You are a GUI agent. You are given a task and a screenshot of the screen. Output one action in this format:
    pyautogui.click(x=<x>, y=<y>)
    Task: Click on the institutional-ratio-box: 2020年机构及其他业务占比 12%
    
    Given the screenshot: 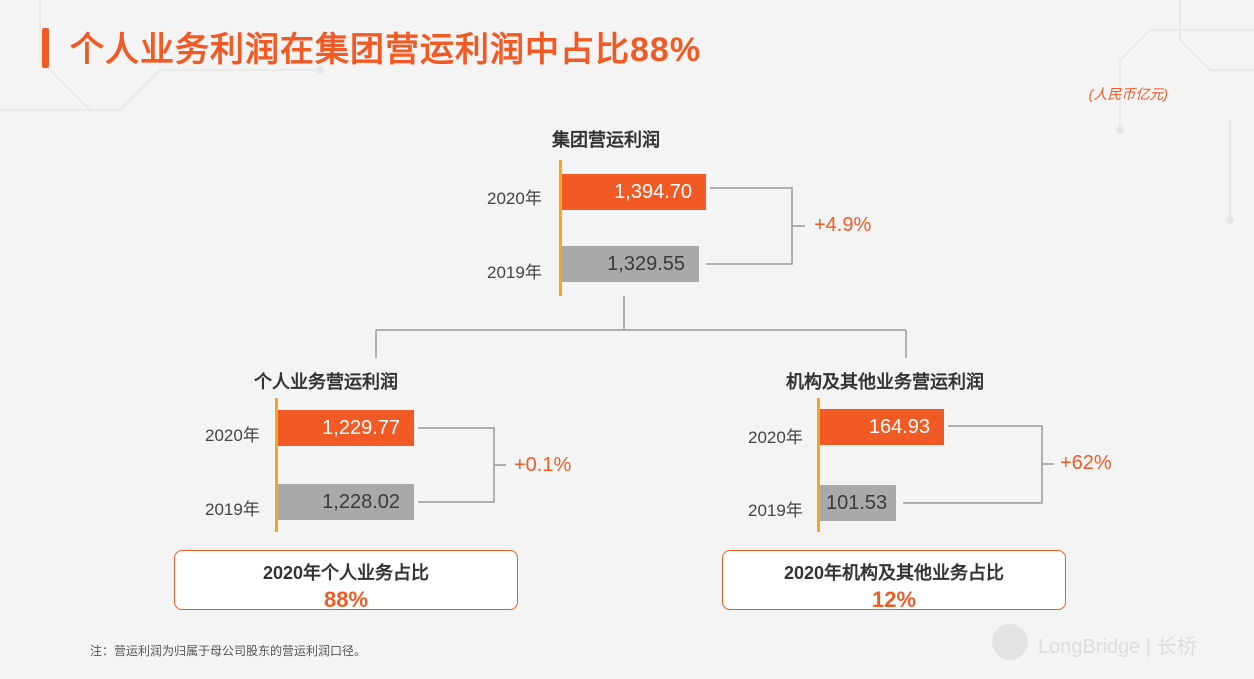 What is the action you would take?
    pyautogui.click(x=894, y=581)
    